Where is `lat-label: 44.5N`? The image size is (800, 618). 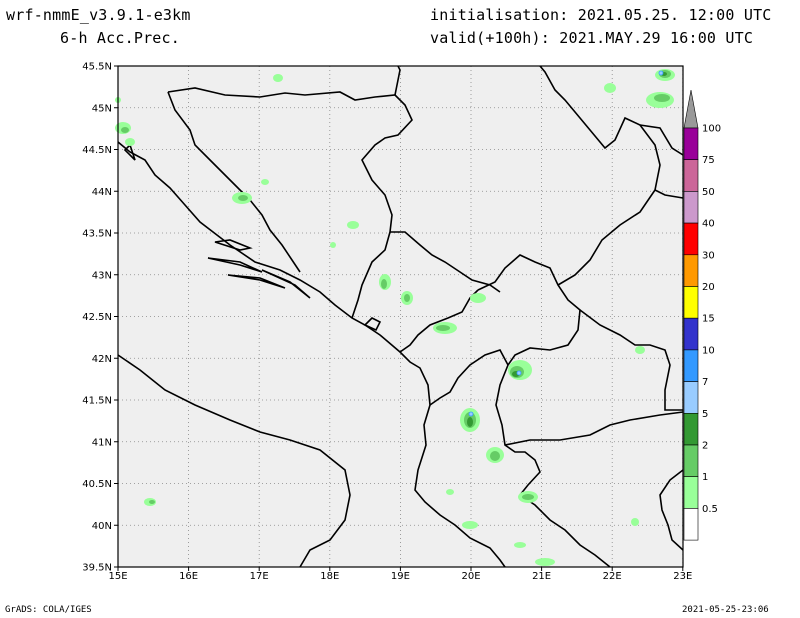 lat-label: 44.5N is located at coordinates (97, 150).